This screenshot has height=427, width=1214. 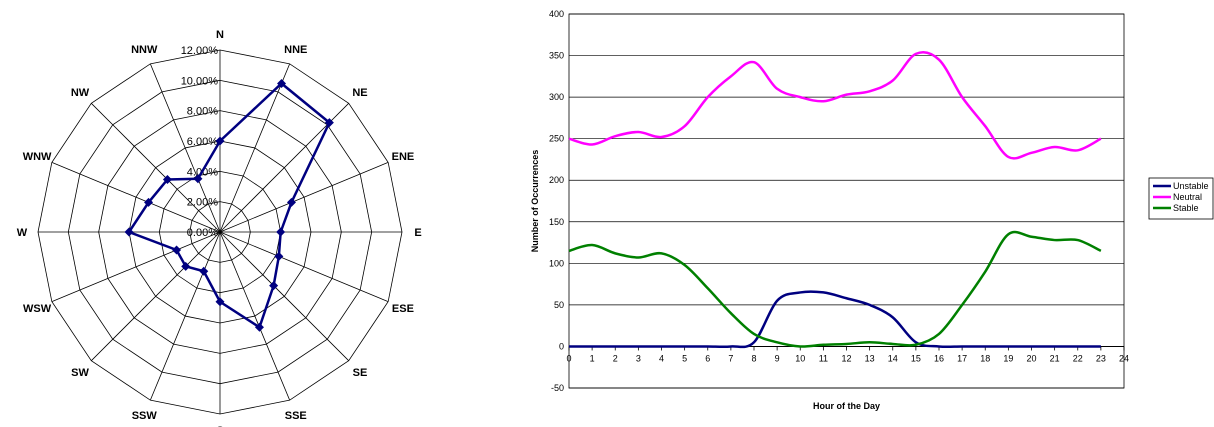 What do you see at coordinates (556, 222) in the screenshot?
I see `y-tick-label: 150` at bounding box center [556, 222].